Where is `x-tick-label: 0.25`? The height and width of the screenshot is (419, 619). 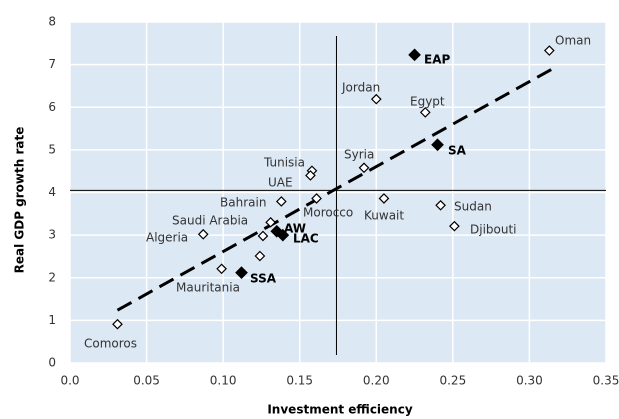 x-tick-label: 0.25 is located at coordinates (452, 381).